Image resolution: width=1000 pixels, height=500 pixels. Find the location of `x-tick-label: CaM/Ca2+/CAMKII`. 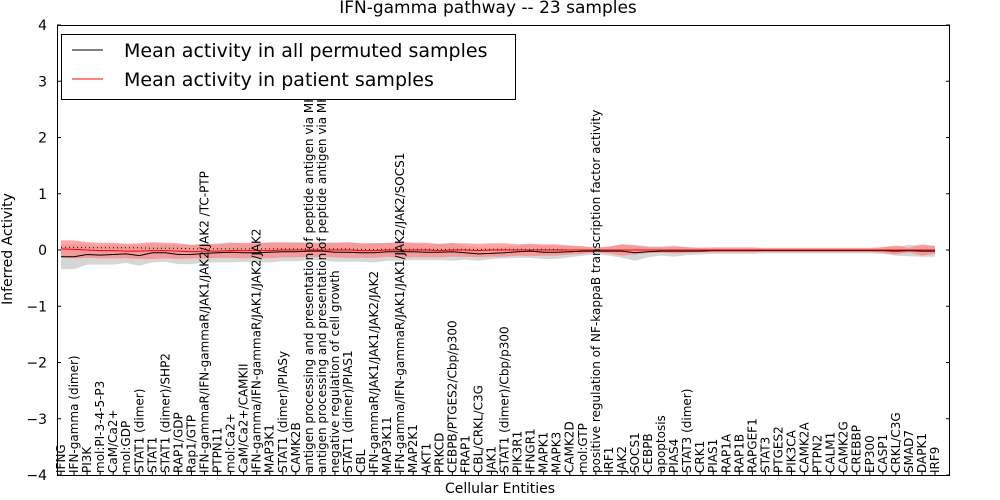

x-tick-label: CaM/Ca2+/CAMKII is located at coordinates (244, 418).